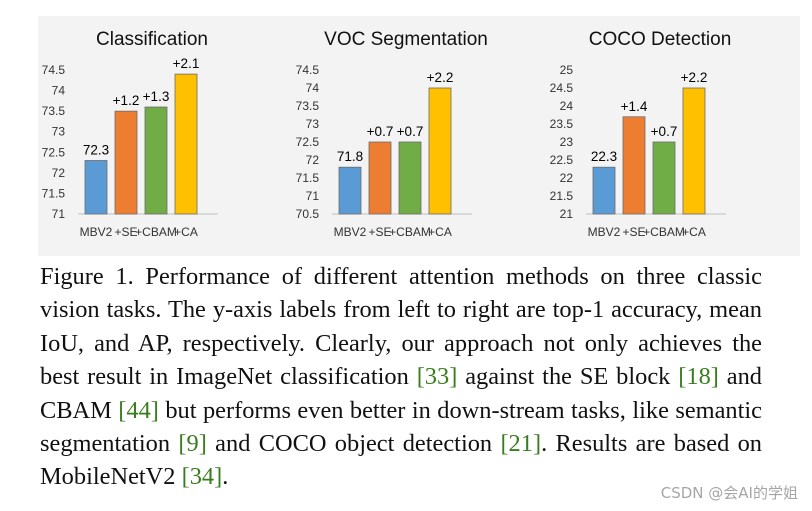 The height and width of the screenshot is (511, 812). What do you see at coordinates (562, 88) in the screenshot?
I see `y-tick-label: 24.5` at bounding box center [562, 88].